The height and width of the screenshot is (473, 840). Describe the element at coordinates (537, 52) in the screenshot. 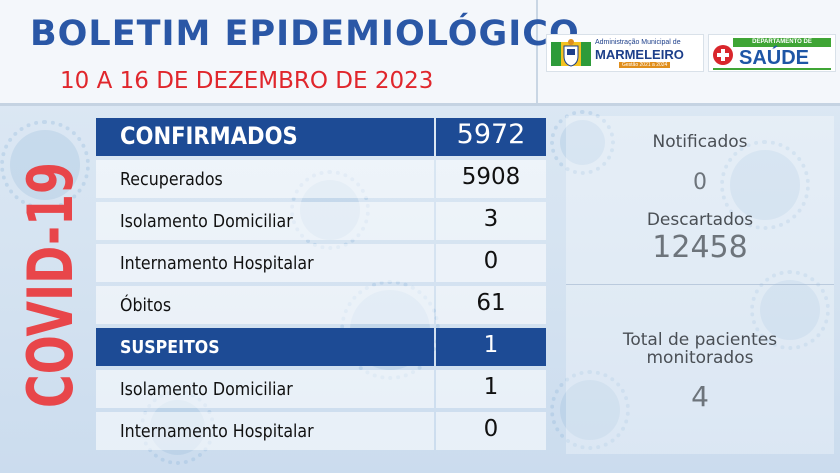

I see `header-divider` at that location.